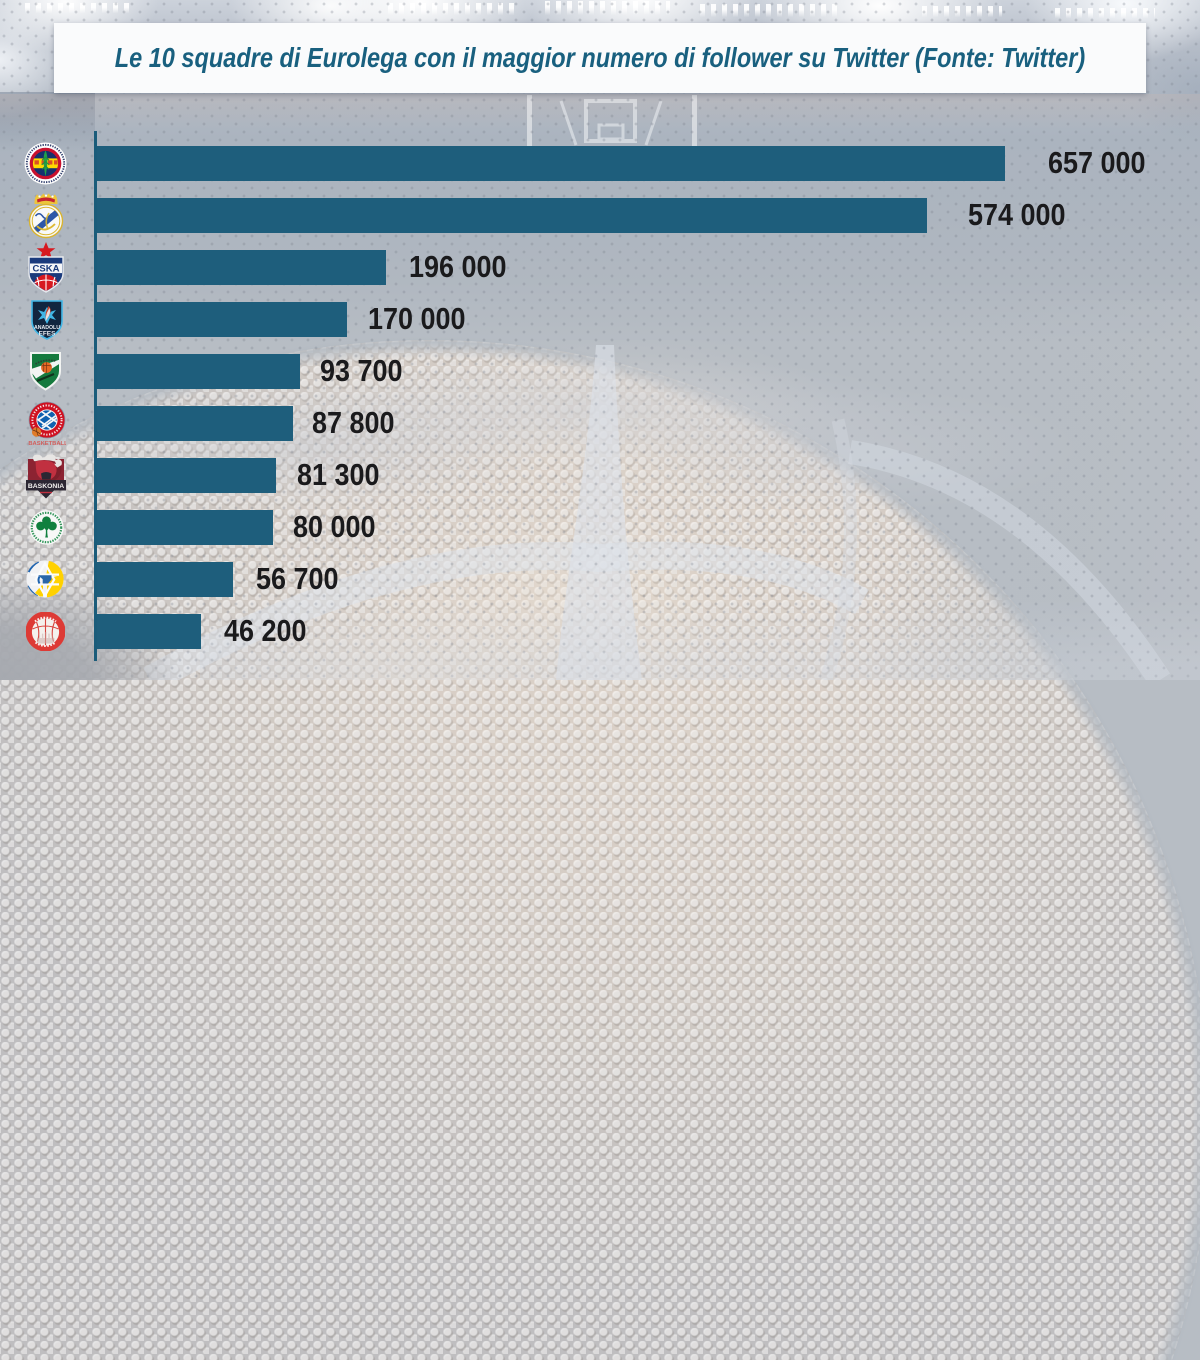 The height and width of the screenshot is (1360, 1200). Describe the element at coordinates (47, 443) in the screenshot. I see `svg-text: BASKETBALL` at that location.